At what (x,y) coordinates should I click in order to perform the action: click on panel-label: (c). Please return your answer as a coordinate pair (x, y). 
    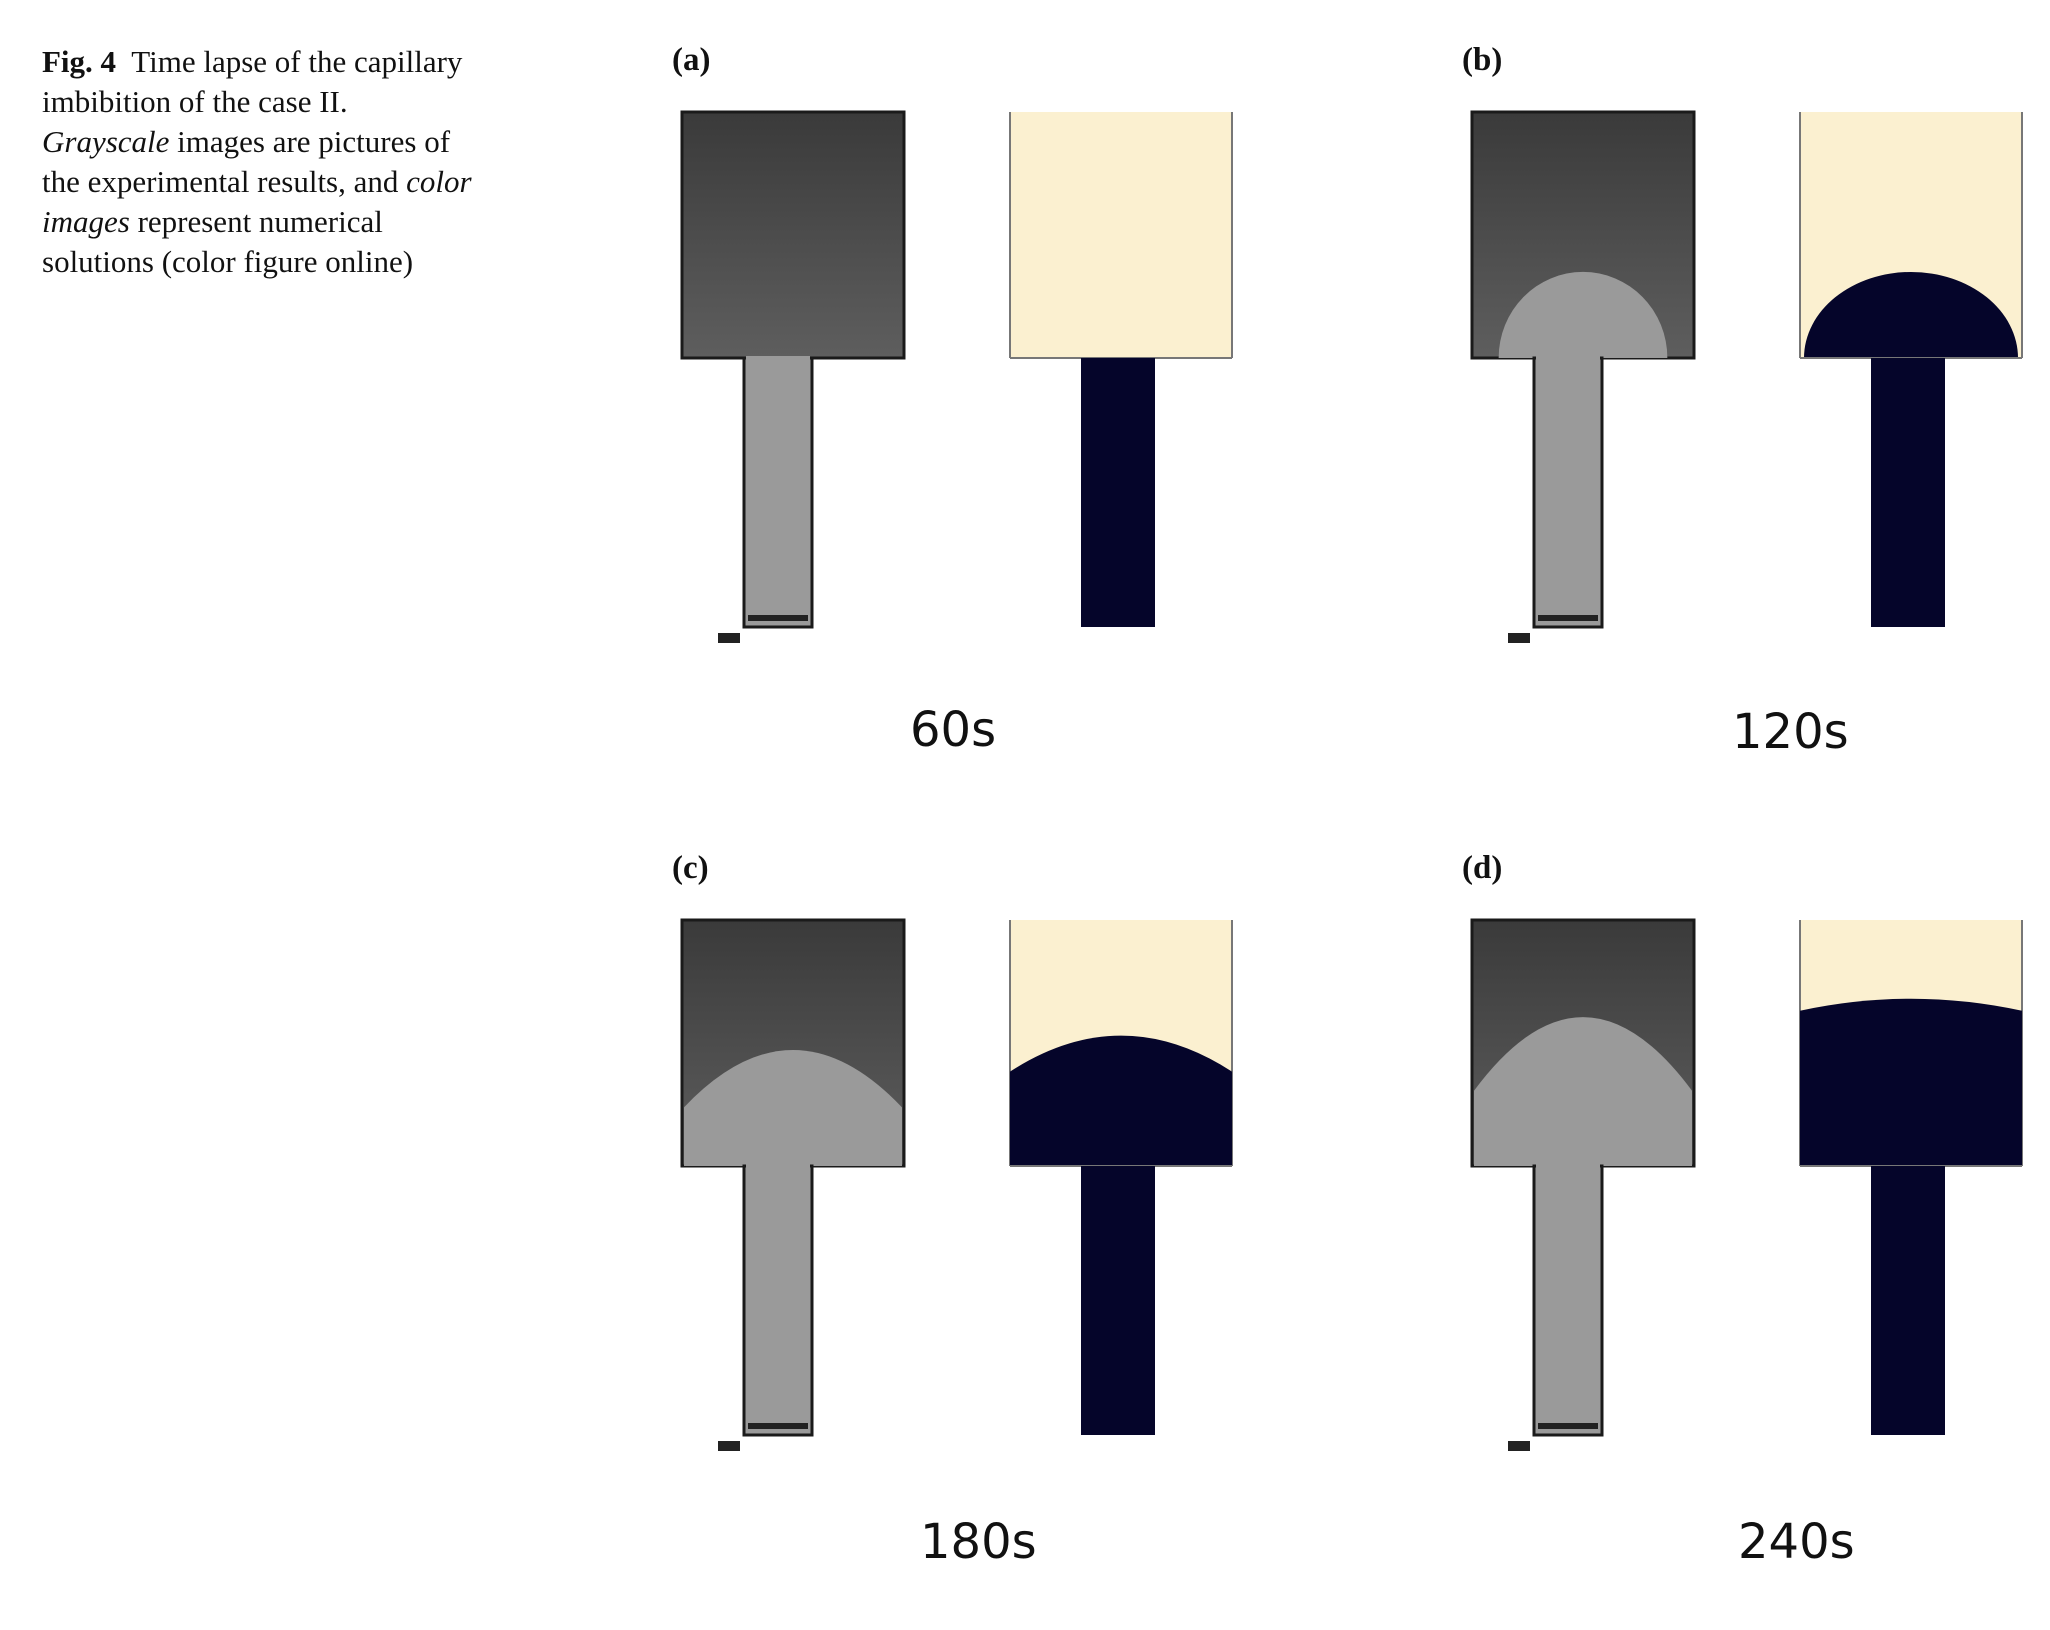
    Looking at the image, I should click on (690, 868).